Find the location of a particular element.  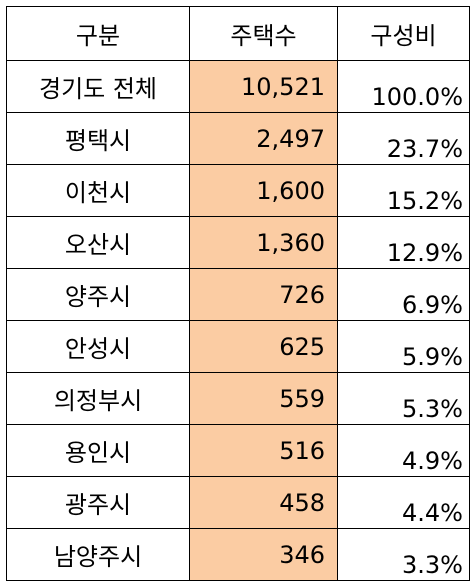

table-row: 안성시 625 5.9% is located at coordinates (238, 346).